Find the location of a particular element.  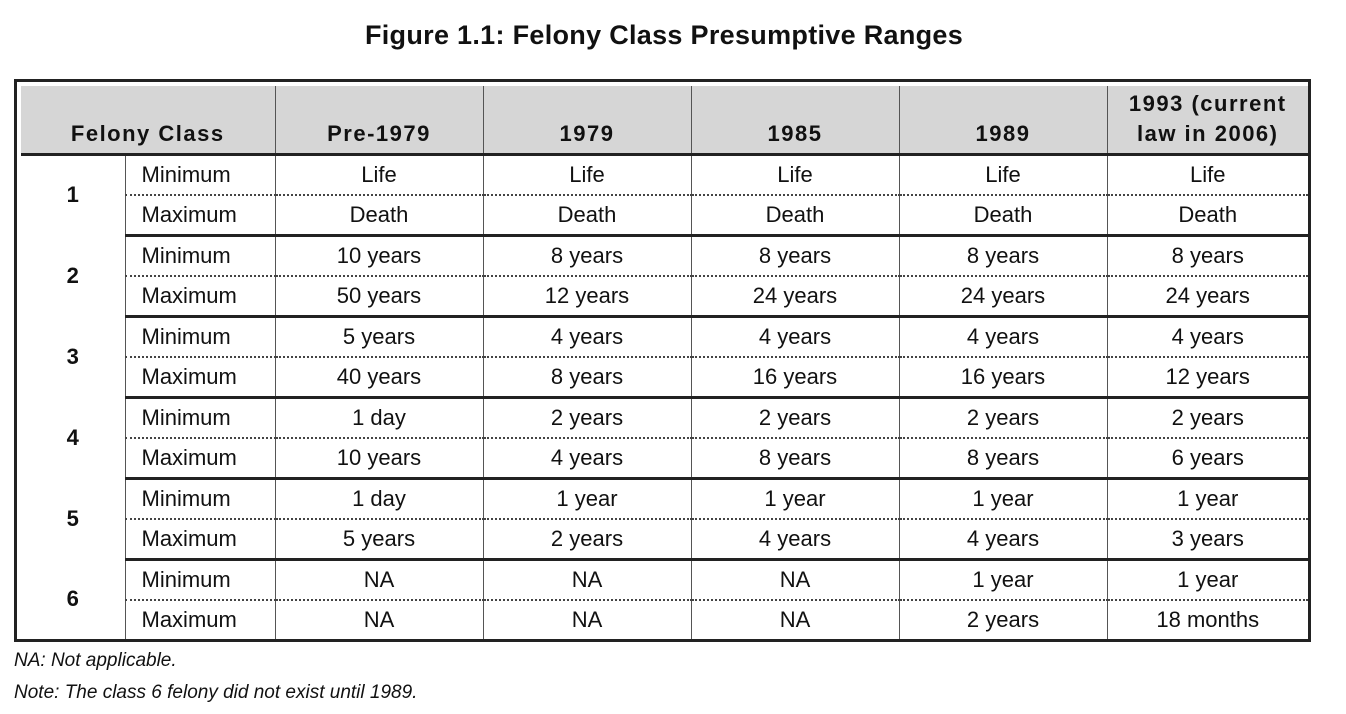

table-row: 6 Minimum NA NA NA 1 year 1 year is located at coordinates (664, 585).